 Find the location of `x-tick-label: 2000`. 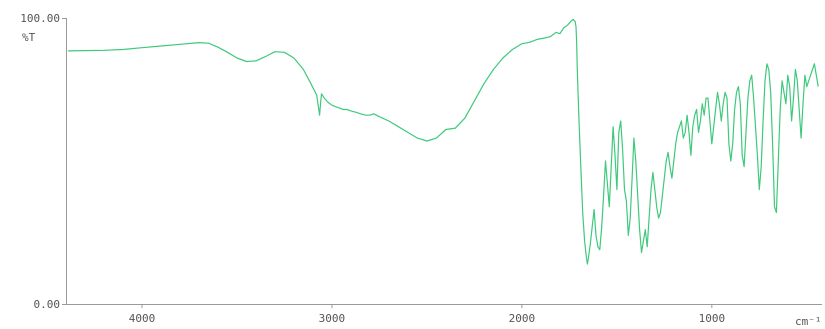

x-tick-label: 2000 is located at coordinates (522, 318).